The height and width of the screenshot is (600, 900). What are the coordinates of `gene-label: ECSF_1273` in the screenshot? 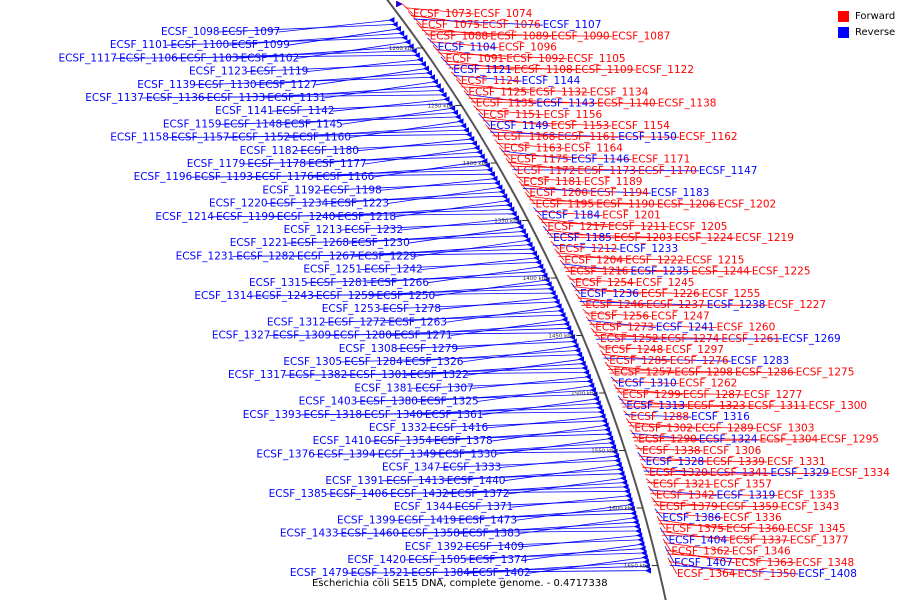 It's located at (624, 328).